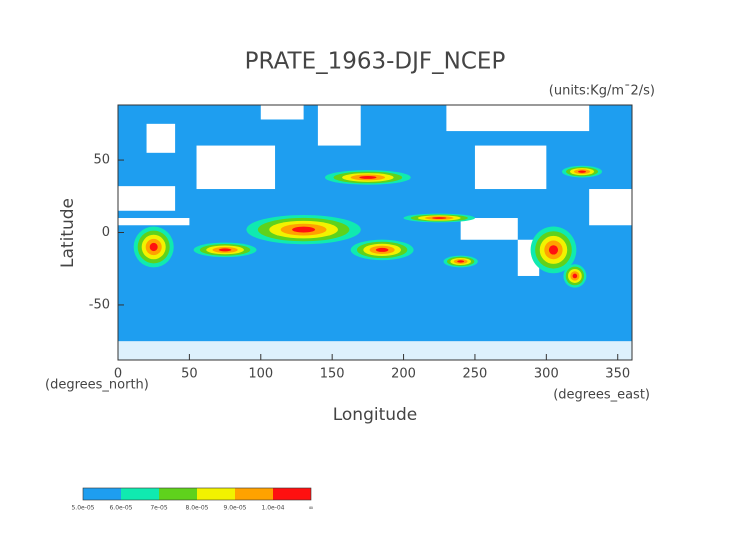 This screenshot has width=752, height=536. What do you see at coordinates (272, 508) in the screenshot?
I see `colorbar-label: 1.0e-04` at bounding box center [272, 508].